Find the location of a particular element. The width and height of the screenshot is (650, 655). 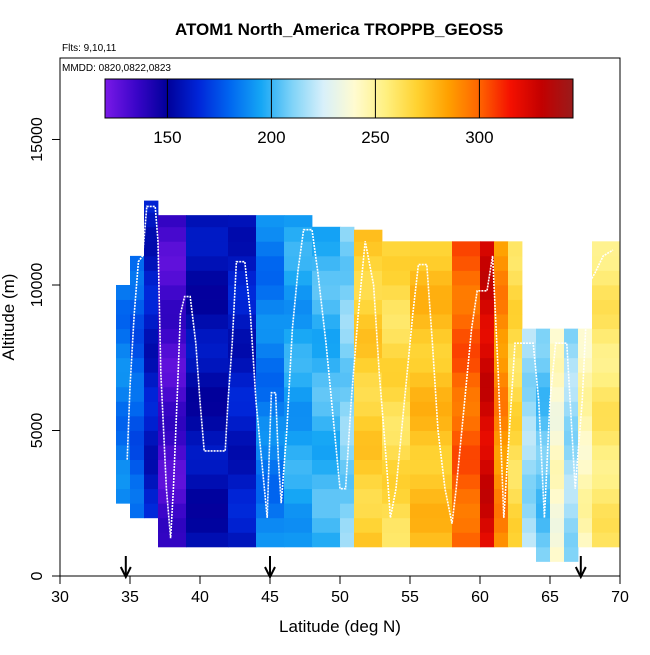

y-tick-label: 15000 is located at coordinates (37, 139).